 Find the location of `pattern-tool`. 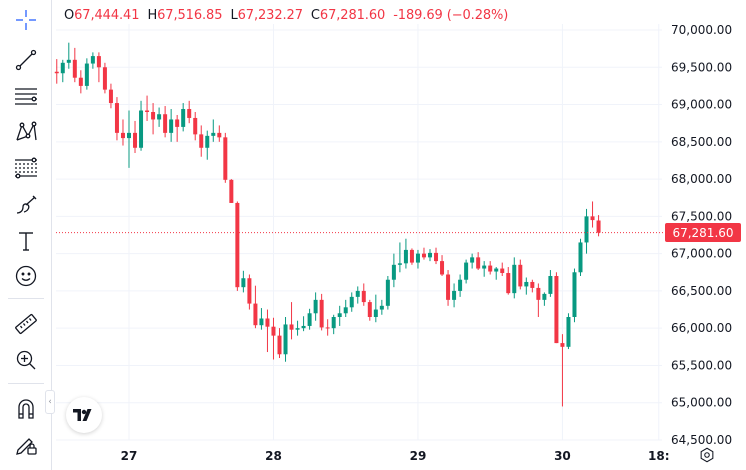

pattern-tool is located at coordinates (26, 132).